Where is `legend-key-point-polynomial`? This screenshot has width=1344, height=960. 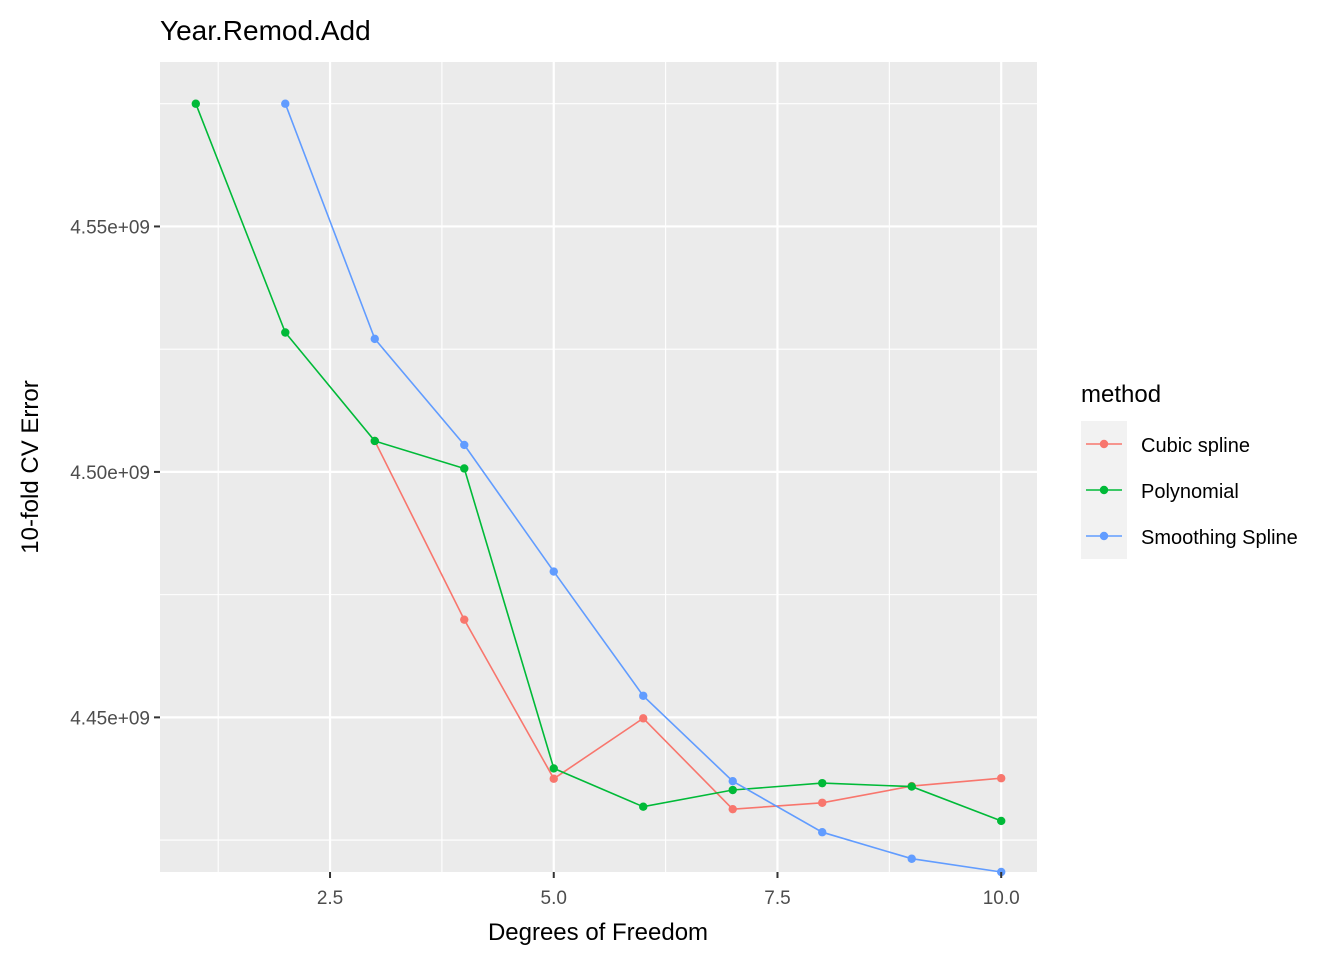
legend-key-point-polynomial is located at coordinates (1104, 490).